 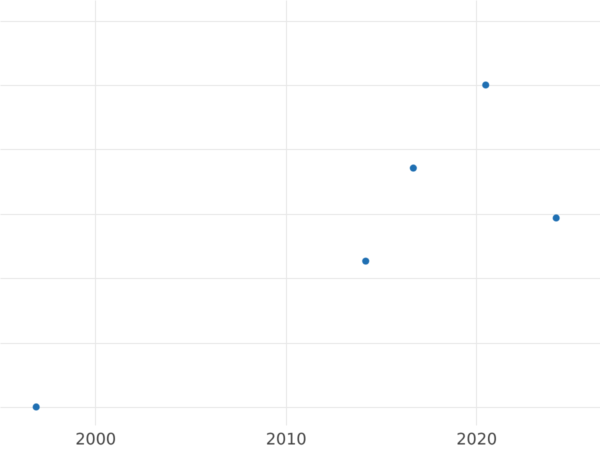 I want to click on x-tick-label: 2020, so click(x=477, y=439).